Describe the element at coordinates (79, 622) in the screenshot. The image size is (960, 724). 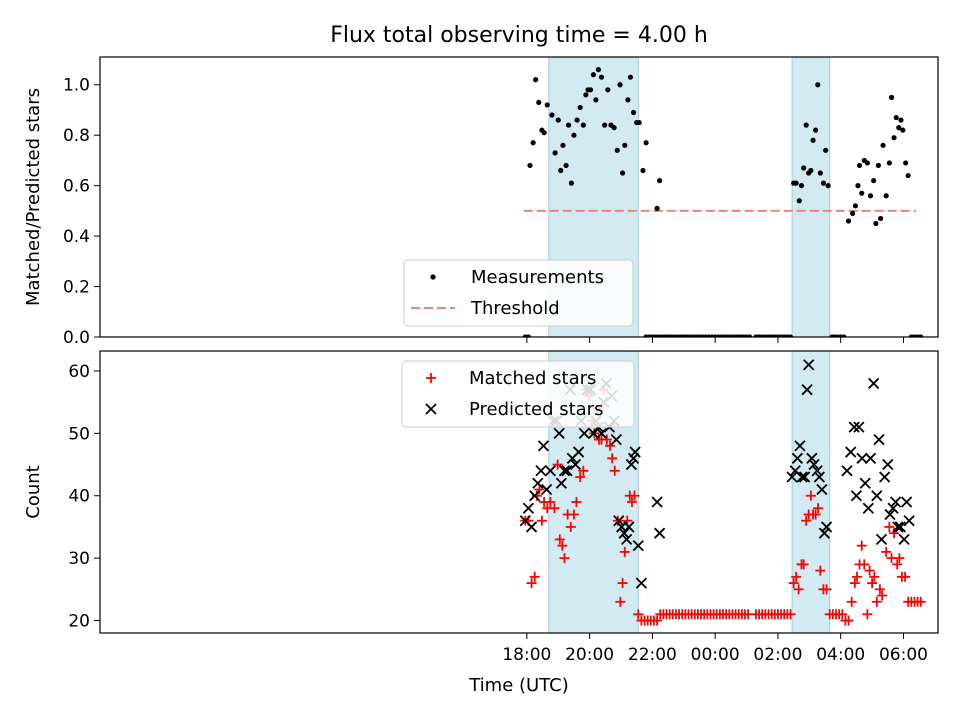
I see `y-tick-label: 20` at that location.